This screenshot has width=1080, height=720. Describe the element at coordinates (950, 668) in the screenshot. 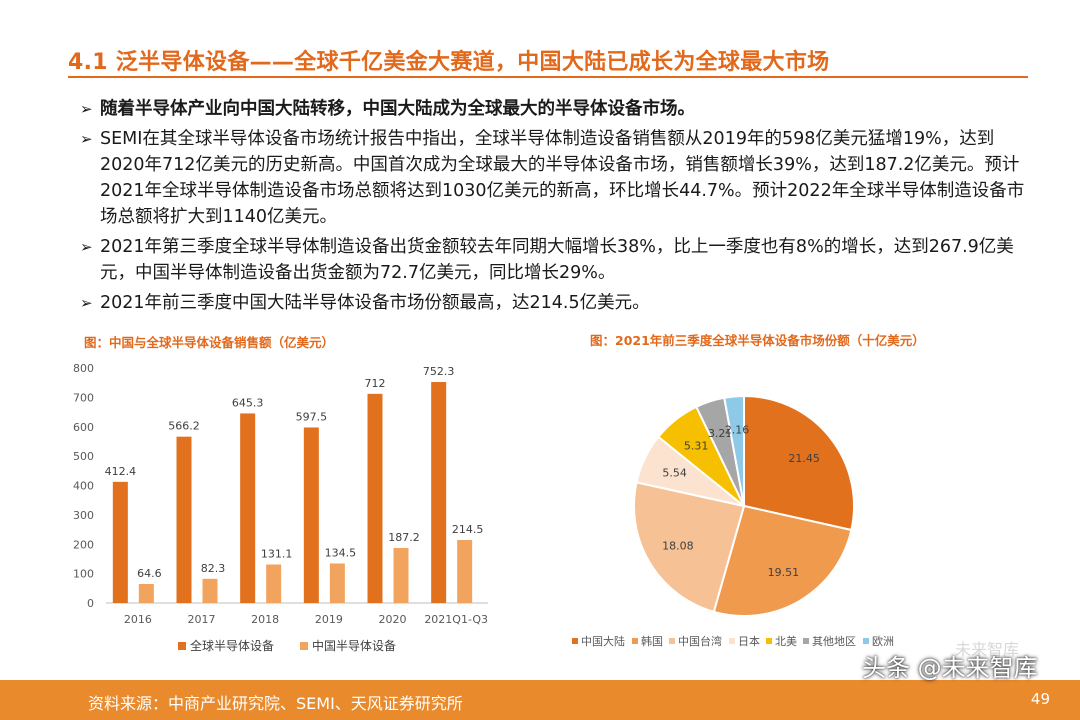

I see `watermark-text: 头条 @未来智库` at that location.